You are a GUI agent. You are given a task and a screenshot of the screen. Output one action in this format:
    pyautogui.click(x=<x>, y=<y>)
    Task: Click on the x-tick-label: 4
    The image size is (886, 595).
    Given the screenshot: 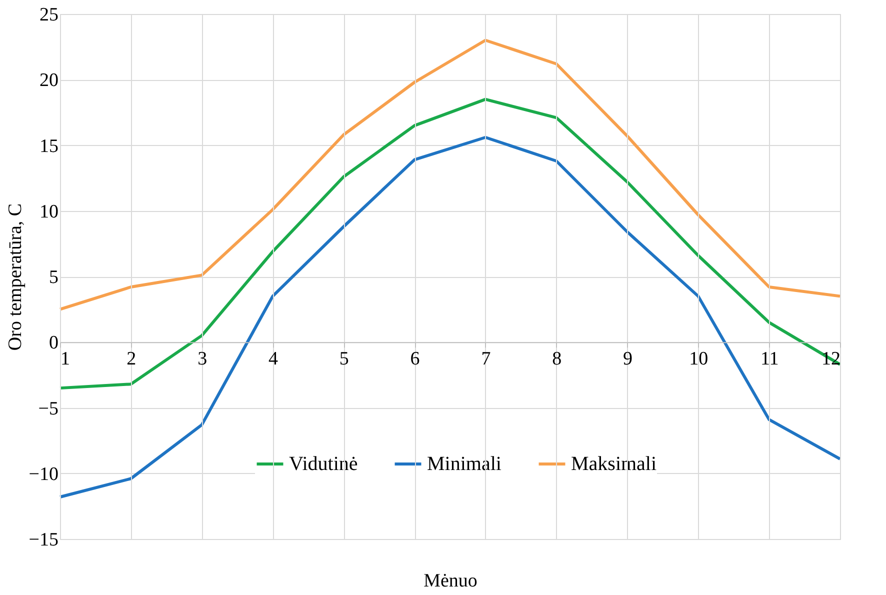 What is the action you would take?
    pyautogui.click(x=273, y=359)
    